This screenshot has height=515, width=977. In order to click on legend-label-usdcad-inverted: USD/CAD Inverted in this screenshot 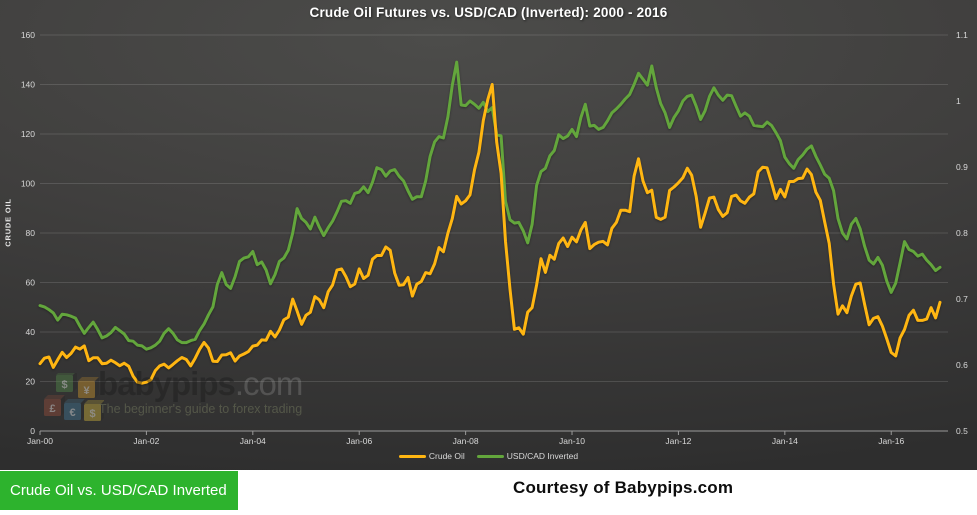, I will do `click(542, 456)`.